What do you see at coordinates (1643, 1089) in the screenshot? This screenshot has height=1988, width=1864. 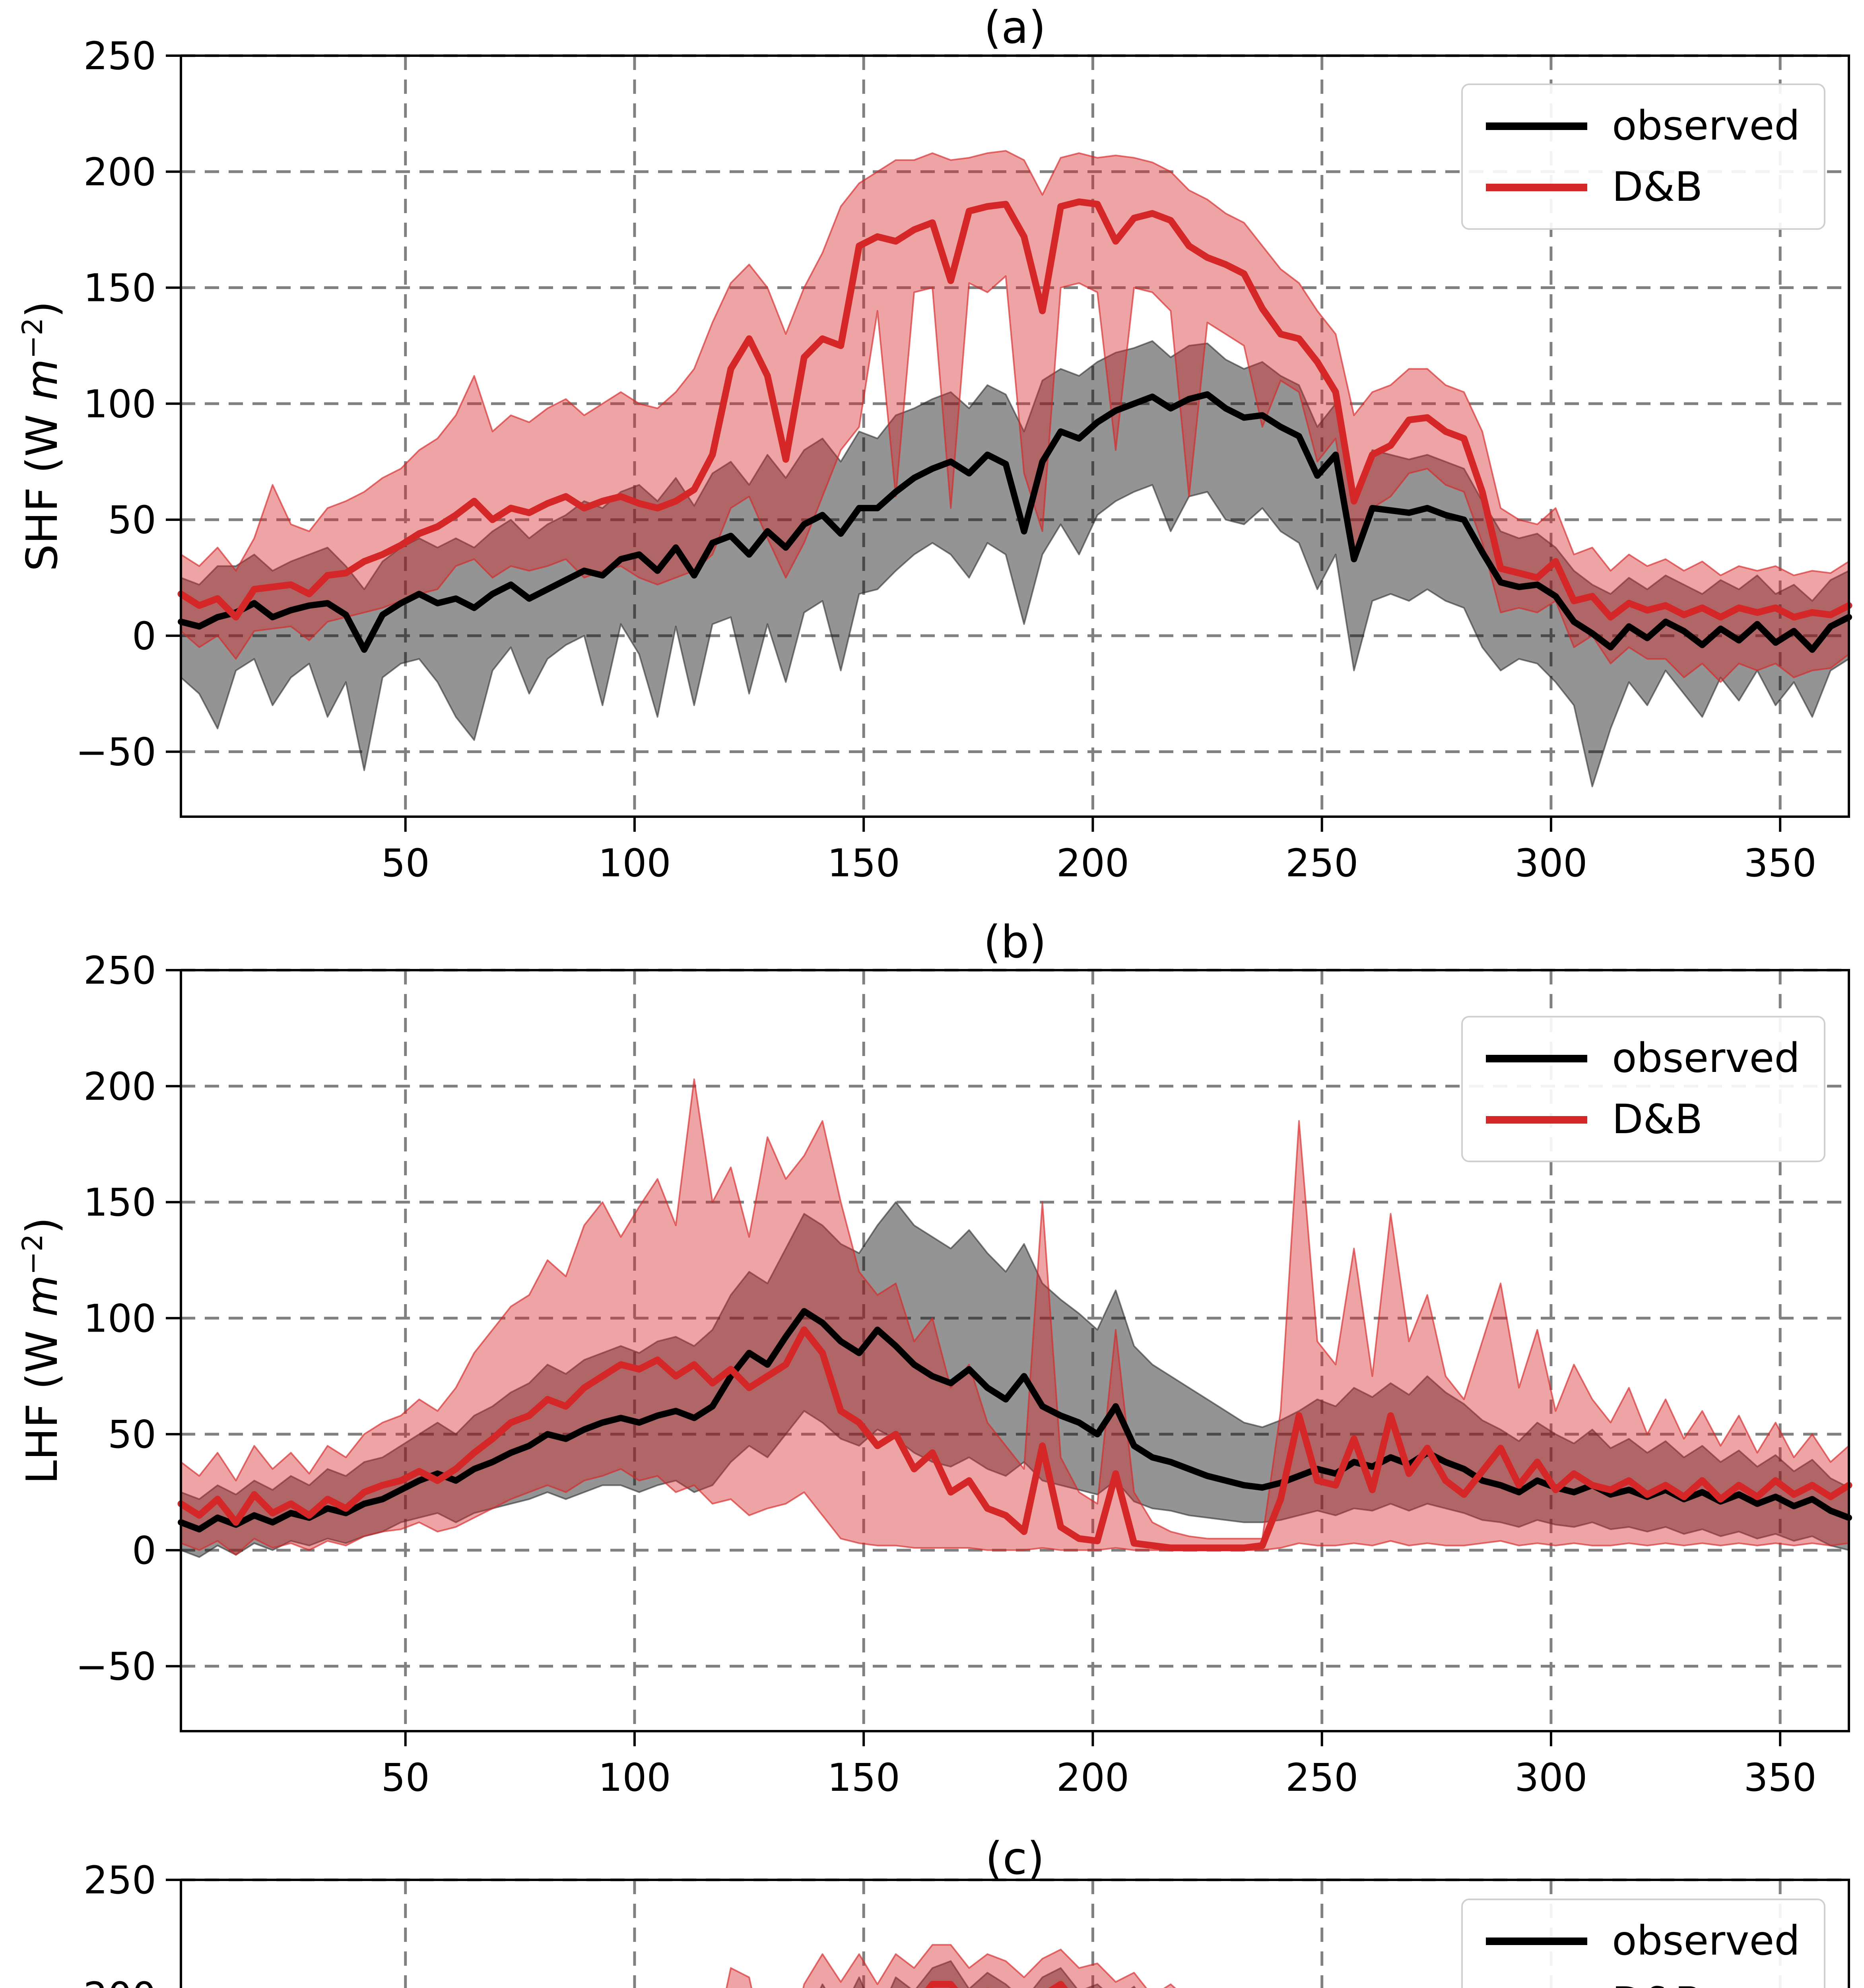 I see `panel-b-legend: observed D&B` at bounding box center [1643, 1089].